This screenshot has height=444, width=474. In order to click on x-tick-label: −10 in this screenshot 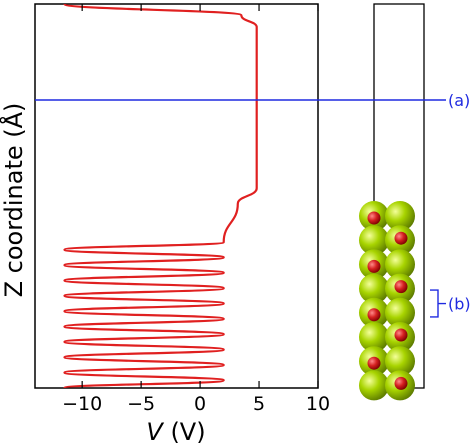, I will do `click(82, 404)`.